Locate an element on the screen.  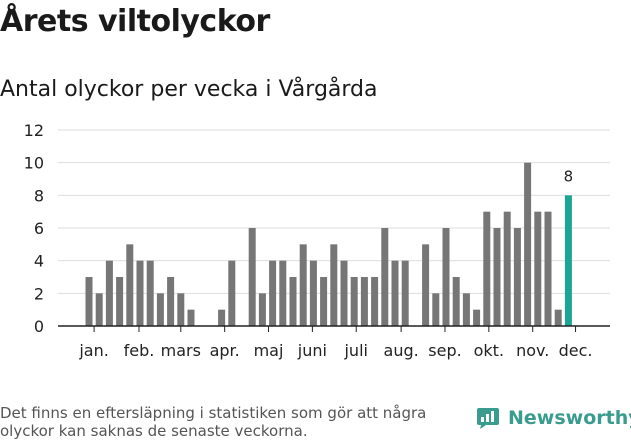
brand-name: Newsworthy is located at coordinates (569, 418).